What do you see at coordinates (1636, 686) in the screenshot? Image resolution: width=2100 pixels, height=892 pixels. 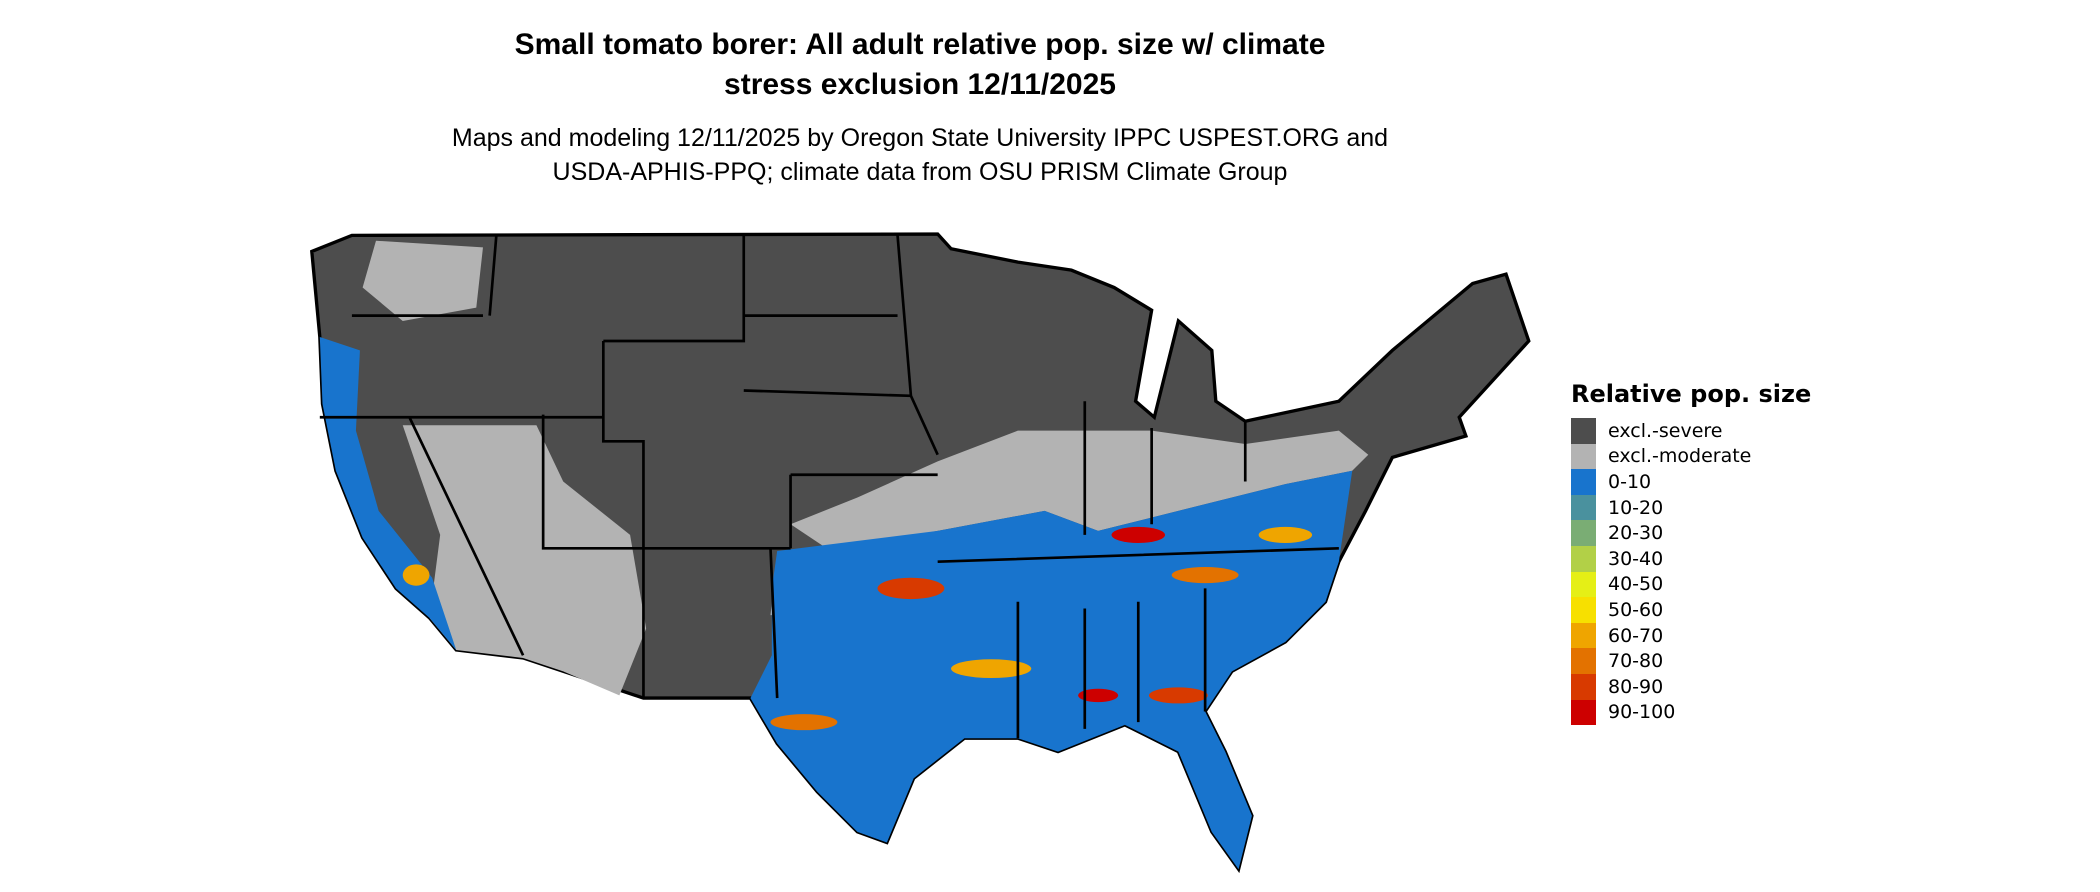 I see `legend-label: 80-90` at bounding box center [1636, 686].